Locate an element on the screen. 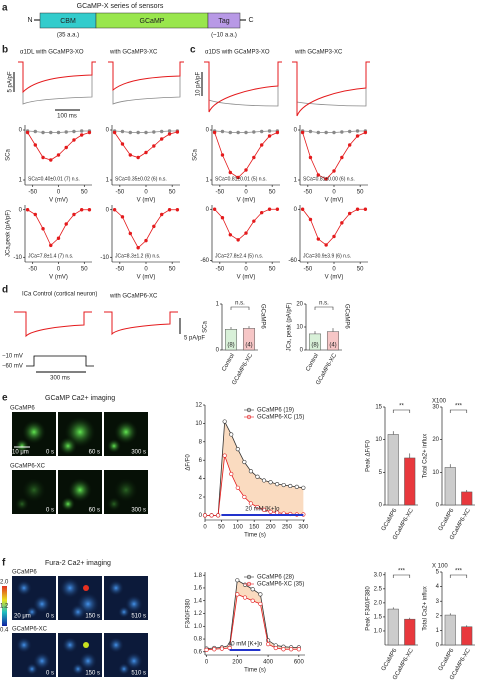 This screenshot has height=685, width=489. trace-title: ICa Control (cortical neuron) is located at coordinates (59, 295).